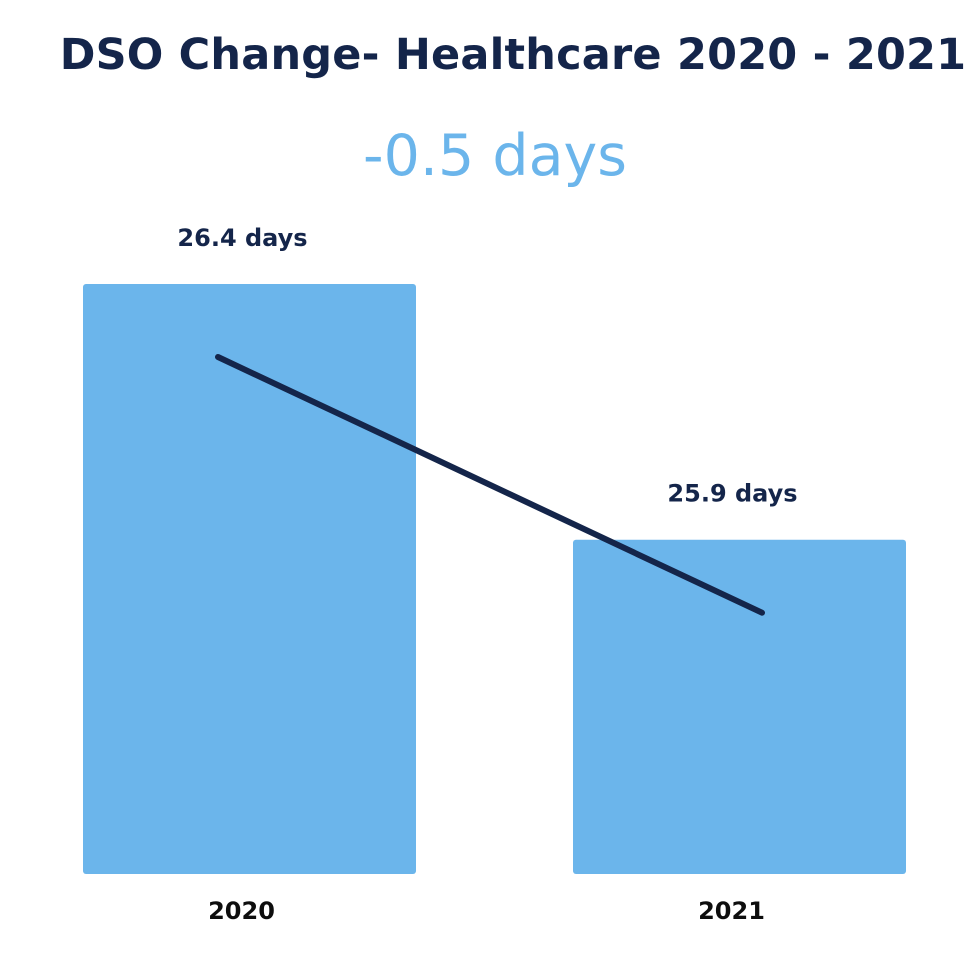 The height and width of the screenshot is (980, 980). What do you see at coordinates (732, 494) in the screenshot?
I see `data-label-2021: 25.9 days` at bounding box center [732, 494].